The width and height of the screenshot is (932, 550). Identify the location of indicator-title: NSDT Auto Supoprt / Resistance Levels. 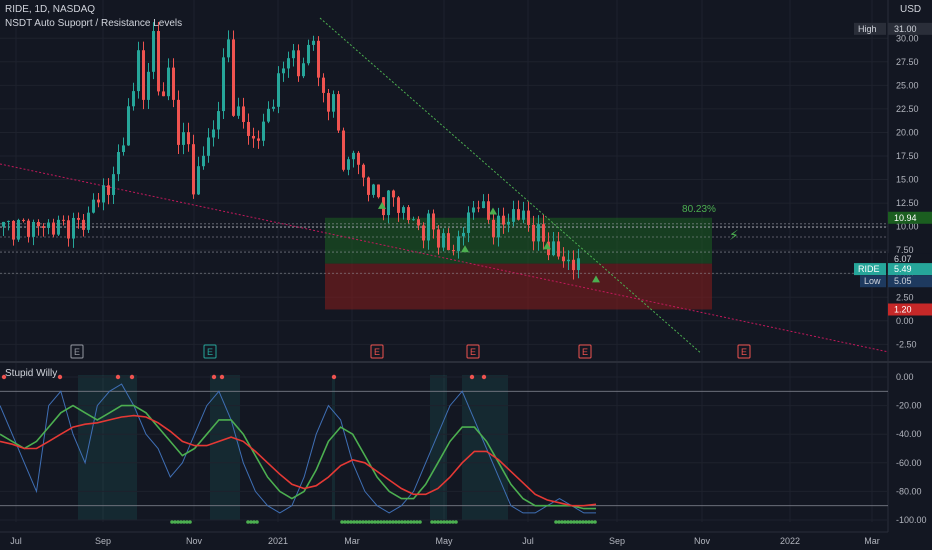
(94, 23).